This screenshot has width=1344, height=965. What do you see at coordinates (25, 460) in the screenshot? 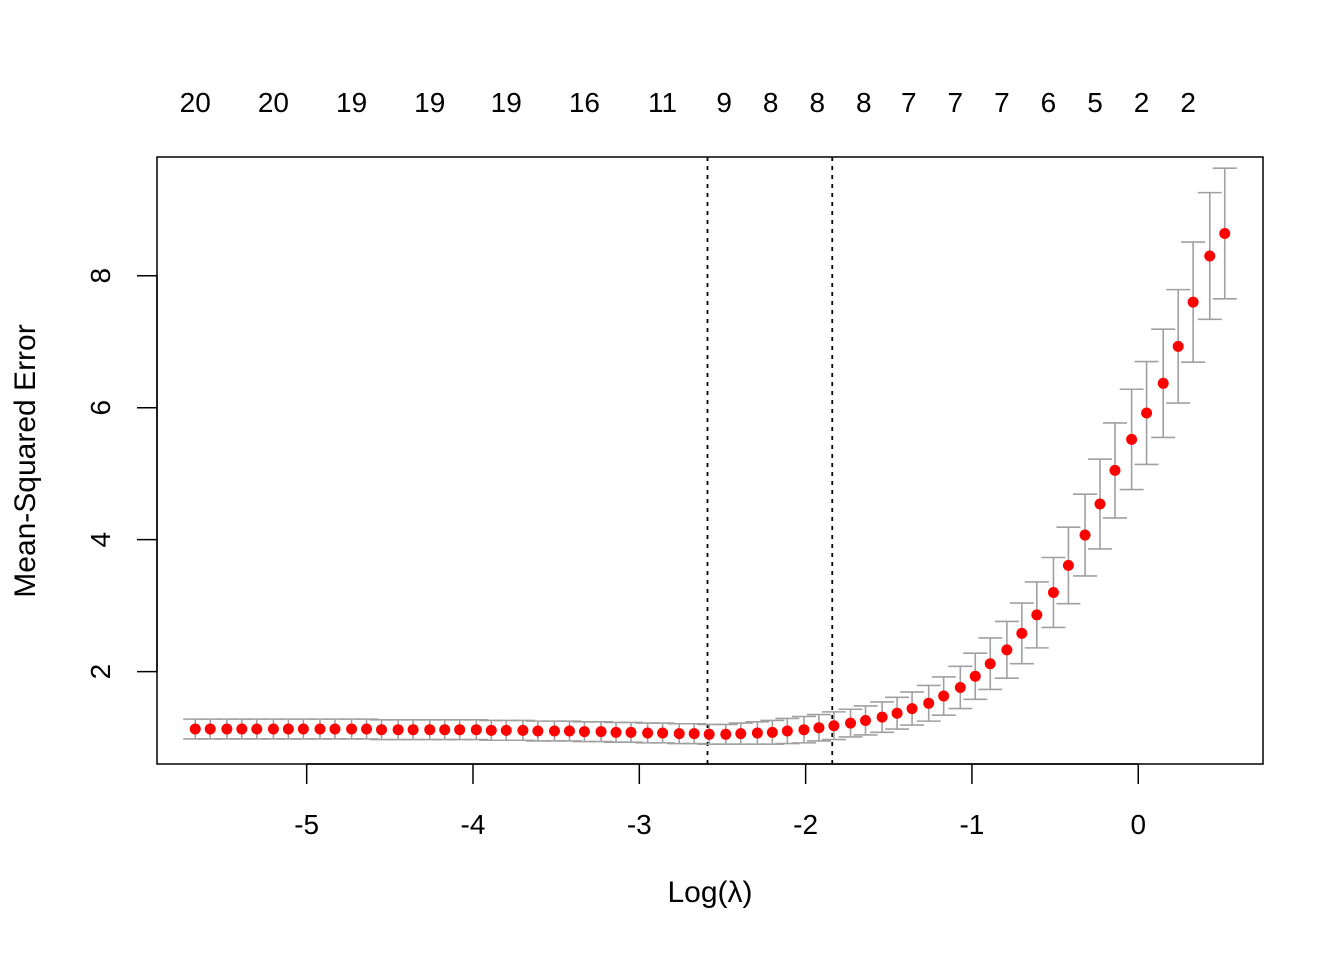
I see `y-axis-label: Mean-Squared Error` at bounding box center [25, 460].